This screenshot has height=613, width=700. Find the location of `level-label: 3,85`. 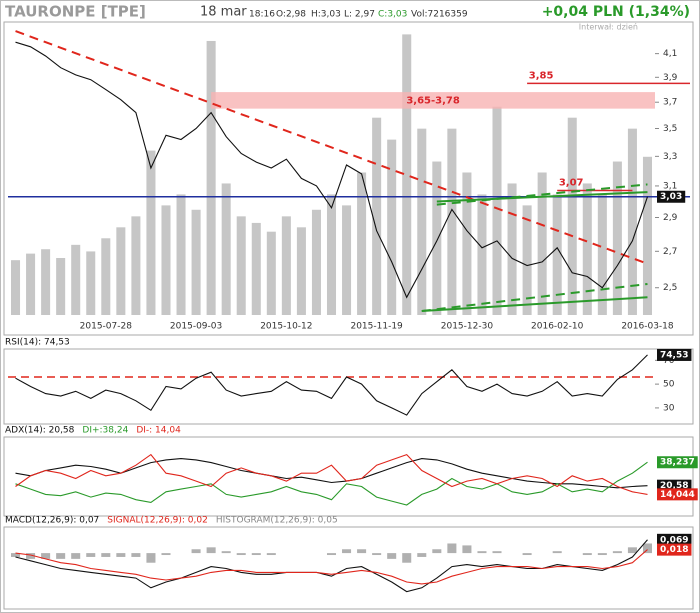

level-label: 3,85 is located at coordinates (541, 75).